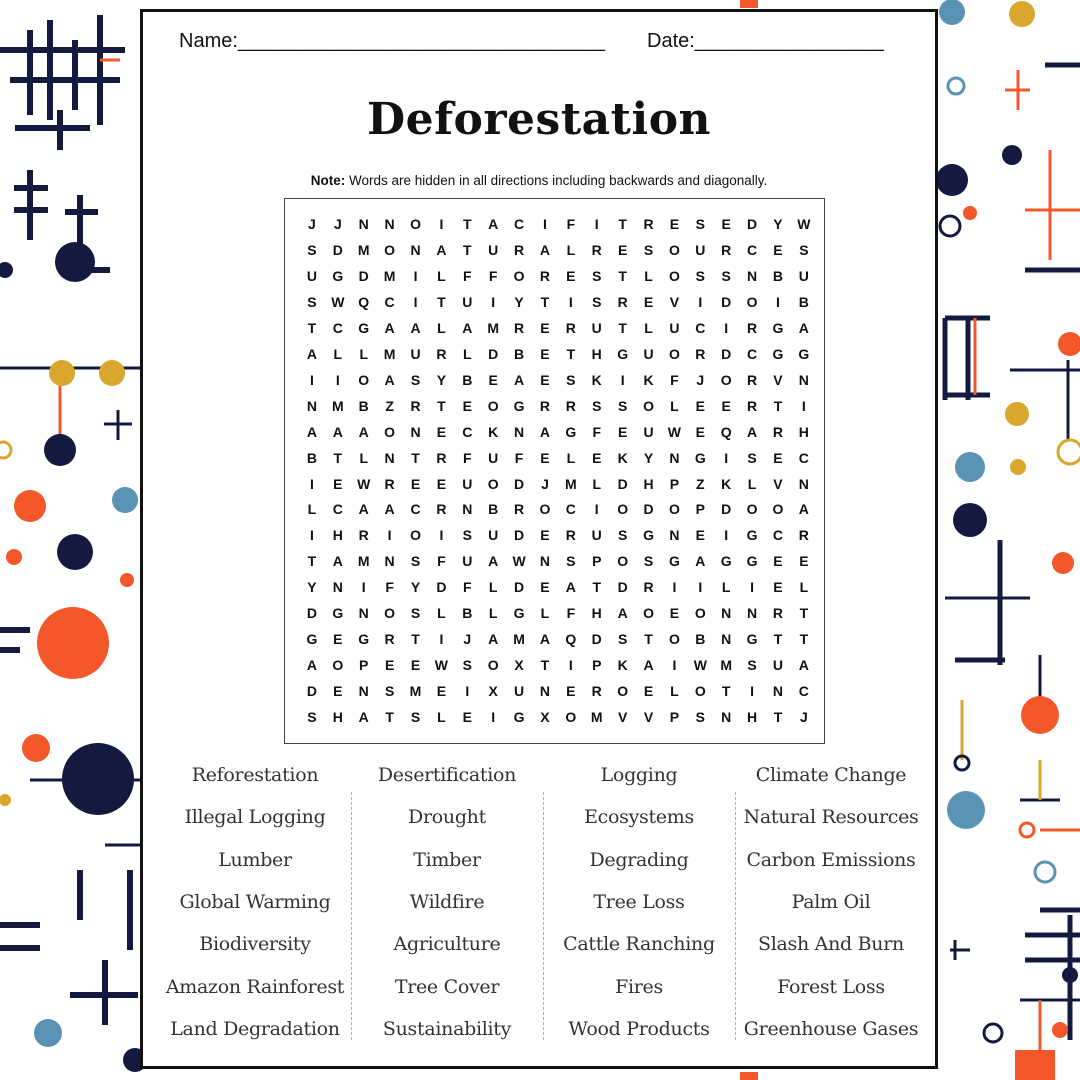  What do you see at coordinates (364, 301) in the screenshot?
I see `grid-letter: Q` at bounding box center [364, 301].